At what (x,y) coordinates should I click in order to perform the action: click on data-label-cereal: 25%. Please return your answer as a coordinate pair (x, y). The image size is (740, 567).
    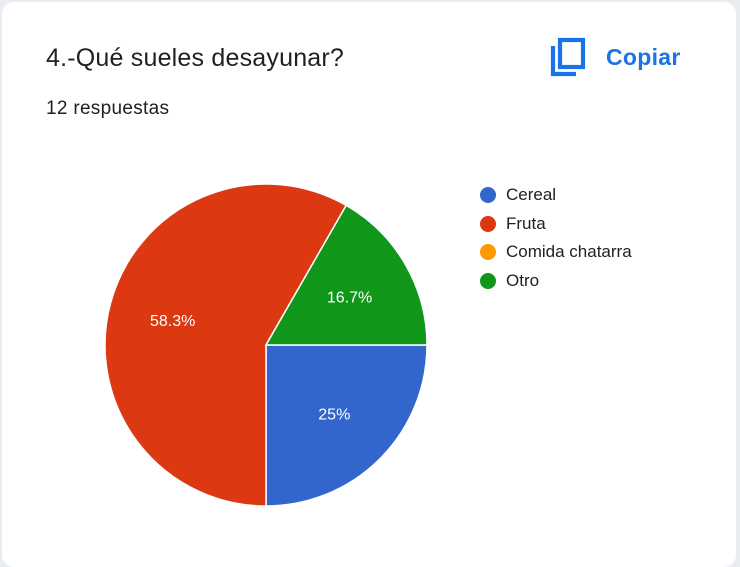
    Looking at the image, I should click on (334, 414).